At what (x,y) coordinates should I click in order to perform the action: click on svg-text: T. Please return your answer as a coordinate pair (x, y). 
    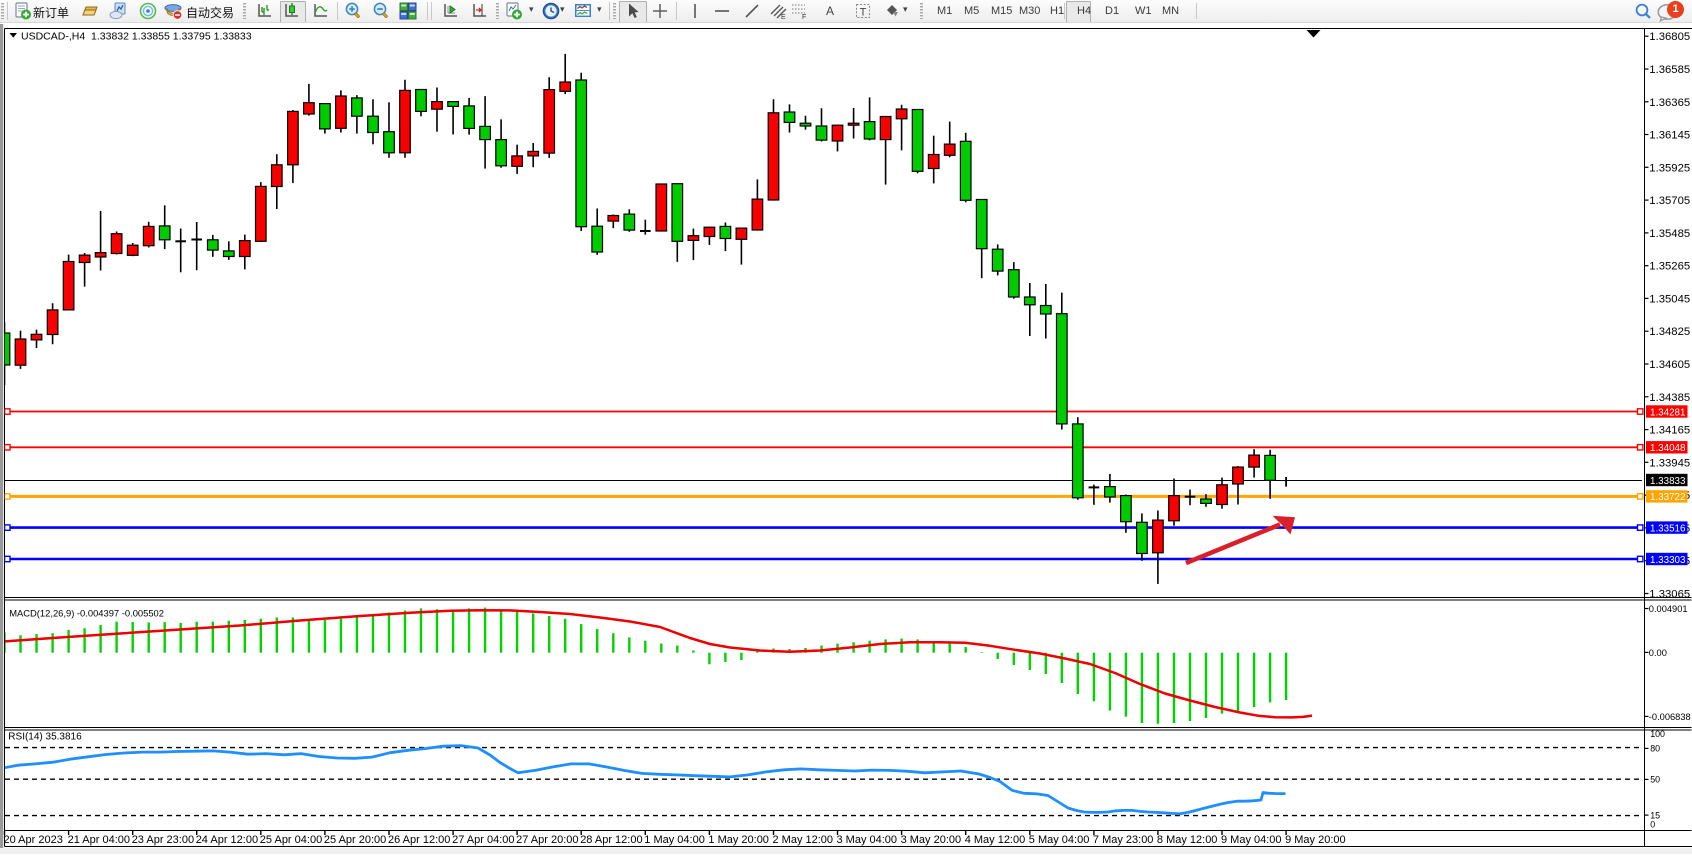
    Looking at the image, I should click on (863, 13).